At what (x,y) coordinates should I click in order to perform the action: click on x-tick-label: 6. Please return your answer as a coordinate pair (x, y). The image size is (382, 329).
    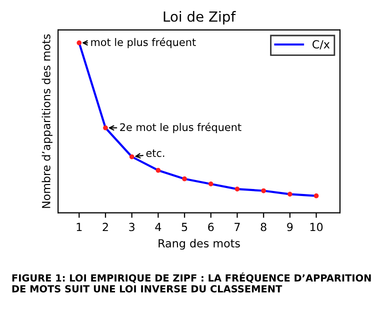
    Looking at the image, I should click on (211, 227).